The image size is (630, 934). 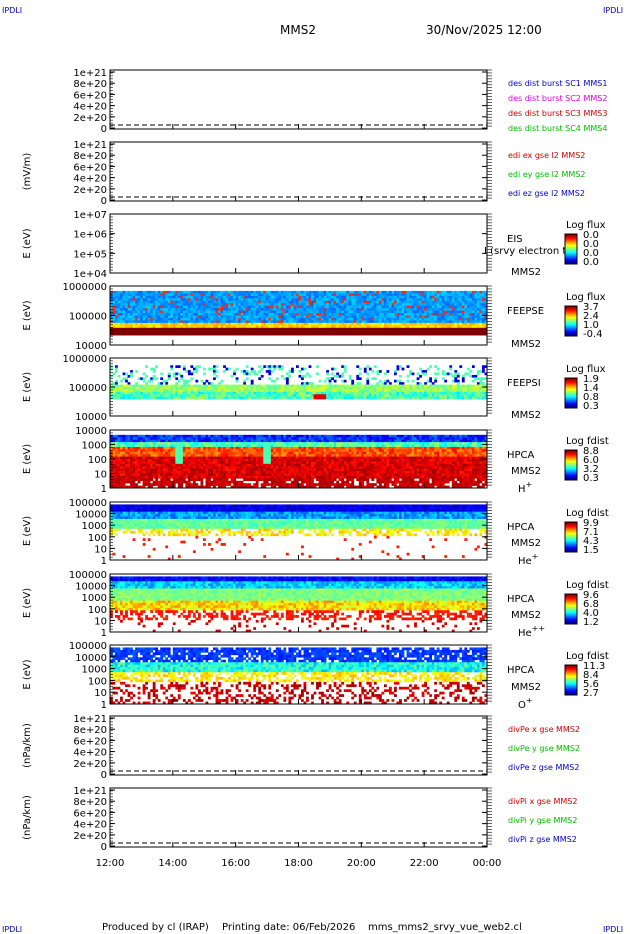 What do you see at coordinates (90, 235) in the screenshot?
I see `y-tick-label: 1e+06` at bounding box center [90, 235].